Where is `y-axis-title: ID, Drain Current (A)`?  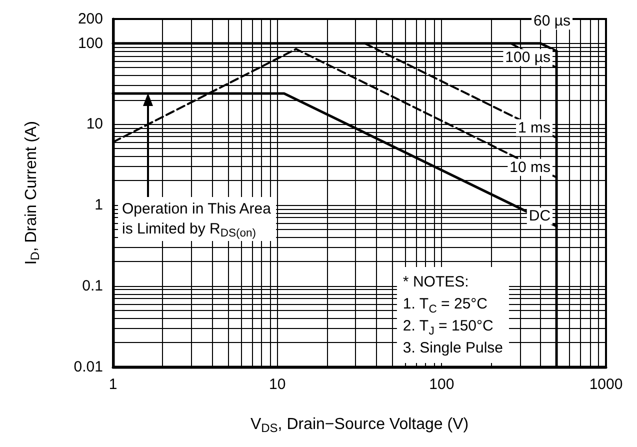
y-axis-title: ID, Drain Current (A) is located at coordinates (32, 192).